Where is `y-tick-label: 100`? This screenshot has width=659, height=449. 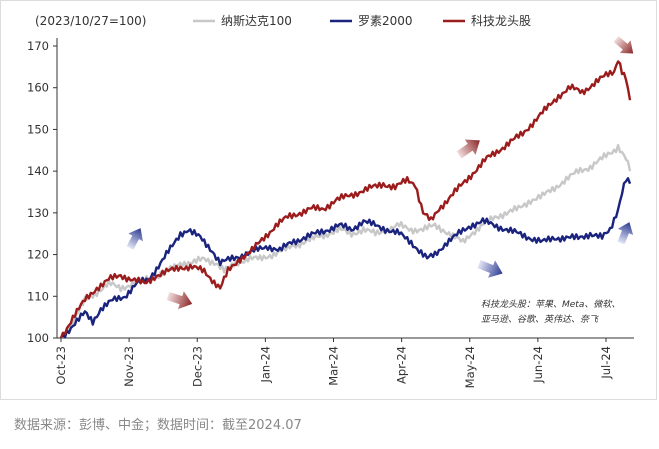
y-tick-label: 100 is located at coordinates (38, 338).